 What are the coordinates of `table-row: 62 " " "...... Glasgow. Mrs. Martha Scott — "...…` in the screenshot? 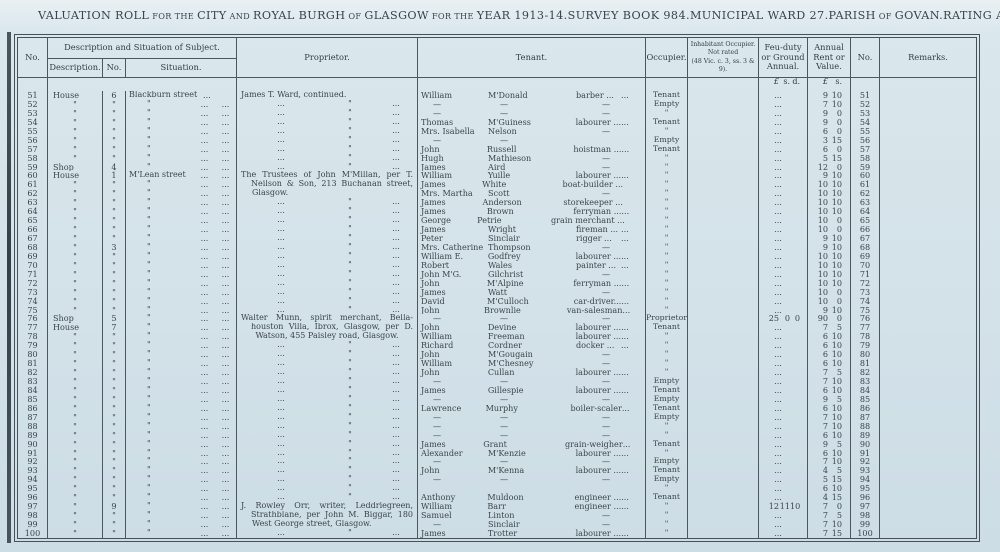 It's located at (497, 194).